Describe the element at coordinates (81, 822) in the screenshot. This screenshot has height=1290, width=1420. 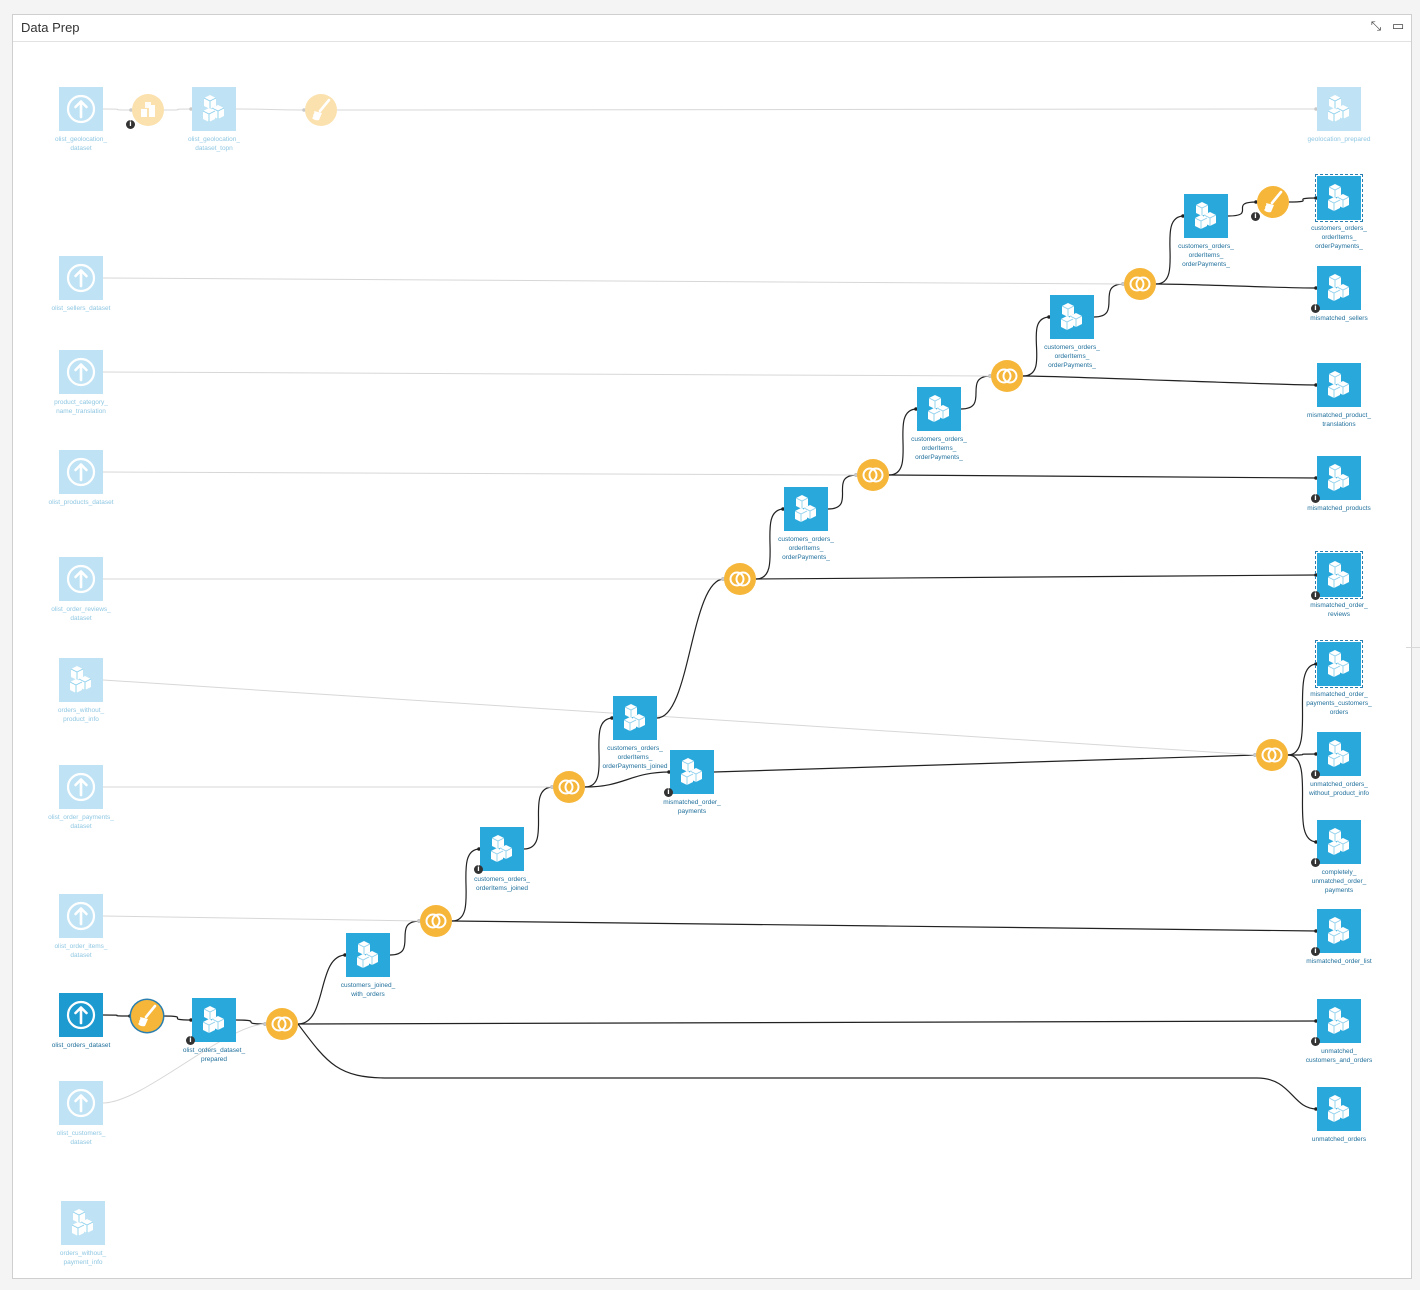
I see `node-label: olist_order_payments_ dataset` at that location.